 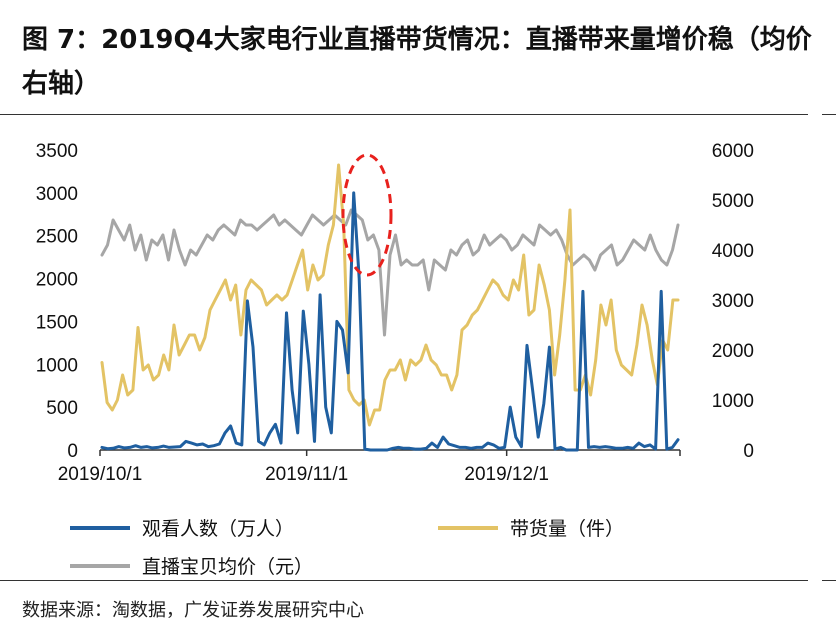 What do you see at coordinates (506, 474) in the screenshot?
I see `x-tick-label: 2019/12/1` at bounding box center [506, 474].